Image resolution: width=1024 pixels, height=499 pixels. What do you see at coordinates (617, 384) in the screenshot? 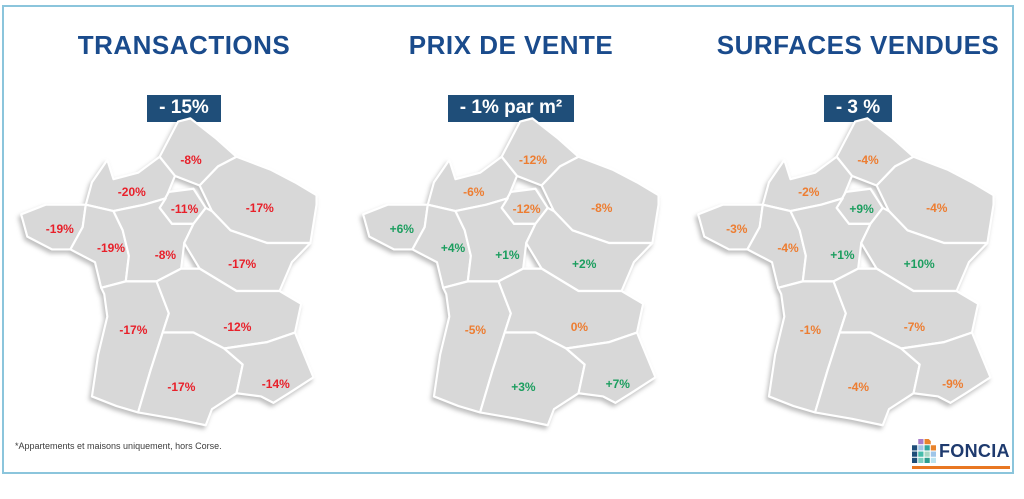
I see `region-value-paca: +7%` at bounding box center [617, 384].